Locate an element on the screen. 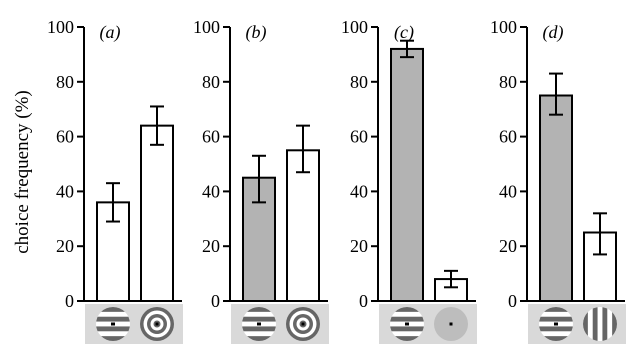 Image resolution: width=629 pixels, height=347 pixels. panel-label: (c) is located at coordinates (404, 32).